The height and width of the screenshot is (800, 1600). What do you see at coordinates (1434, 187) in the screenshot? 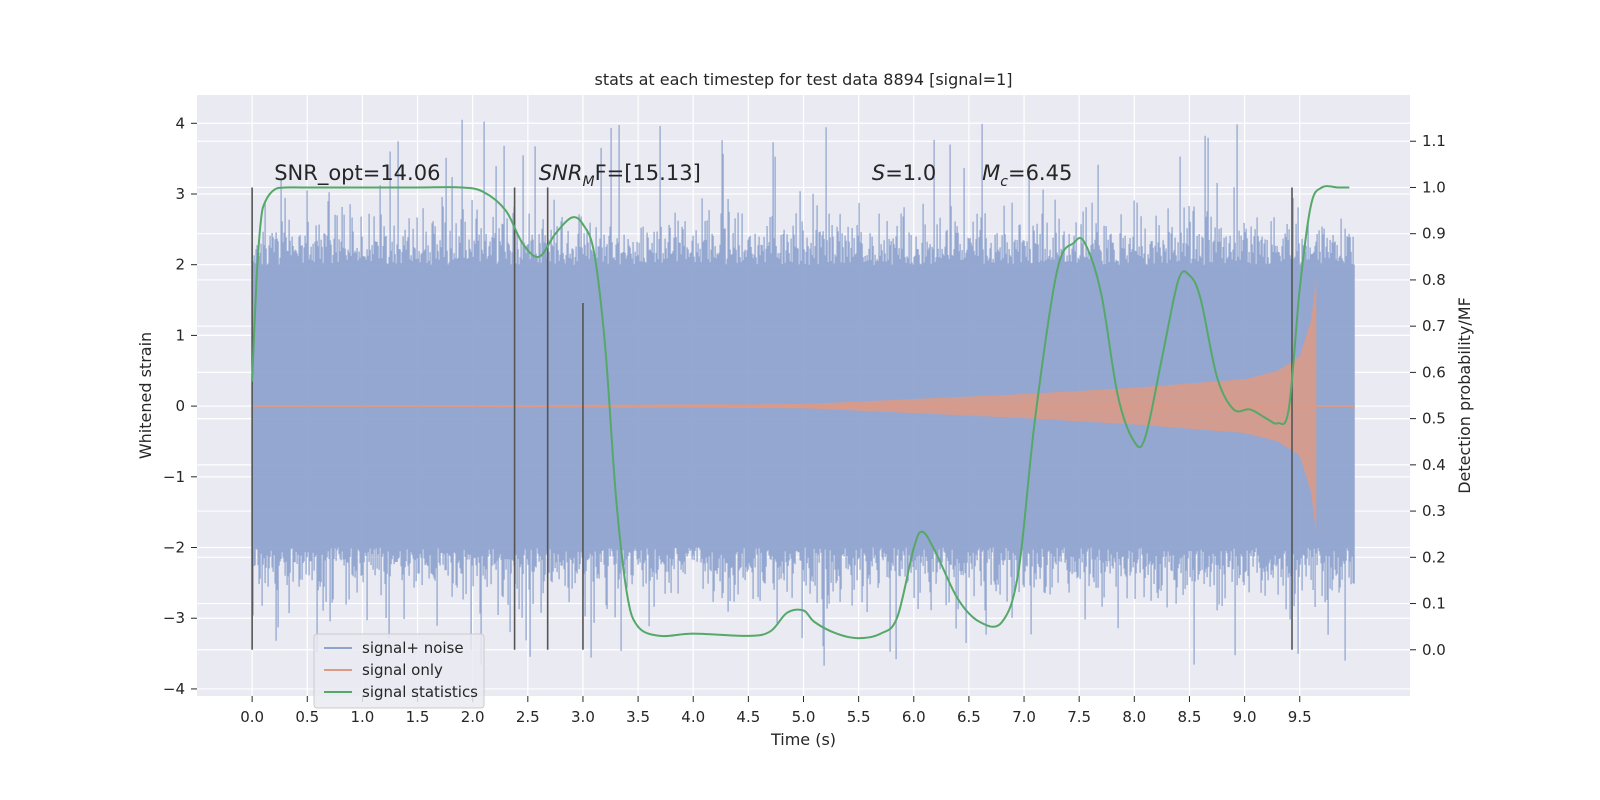
I see `y2-tick-label: 1.0` at bounding box center [1434, 187].